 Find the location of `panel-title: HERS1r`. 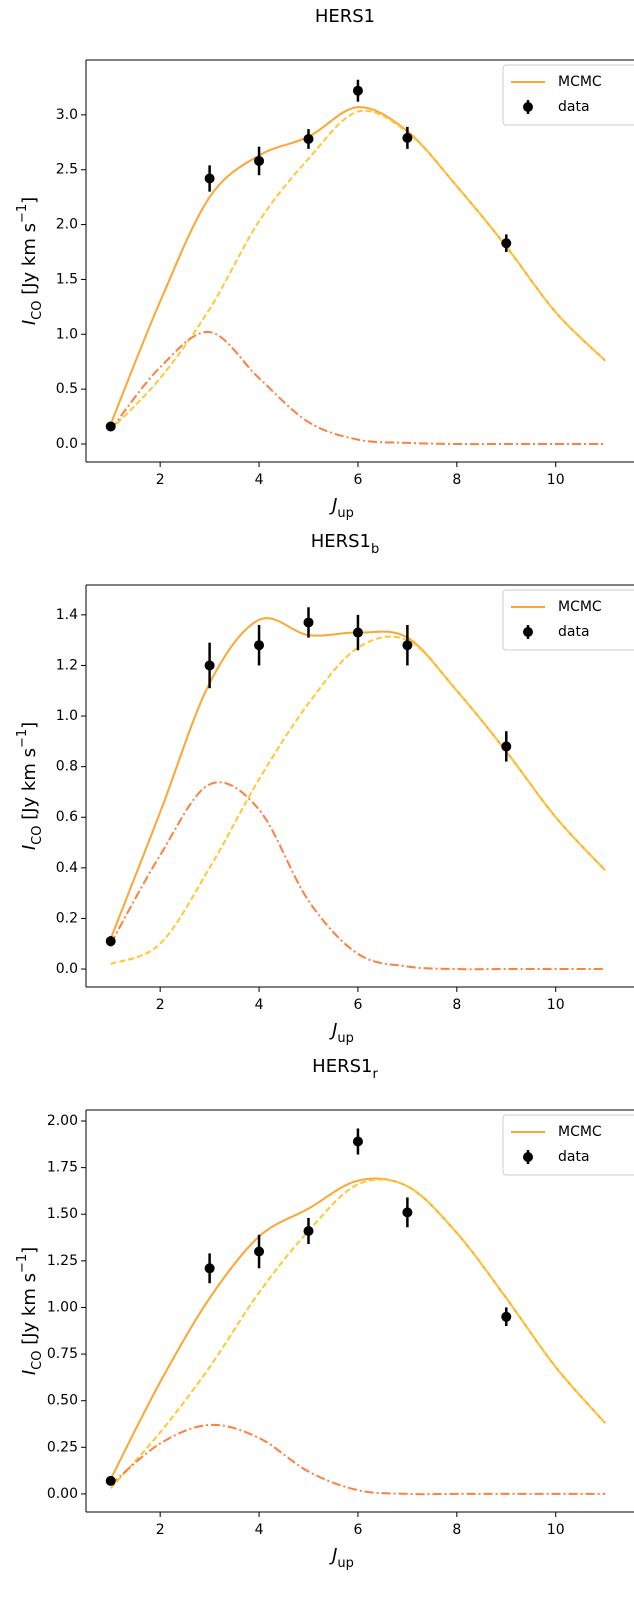

panel-title: HERS1r is located at coordinates (345, 1069).